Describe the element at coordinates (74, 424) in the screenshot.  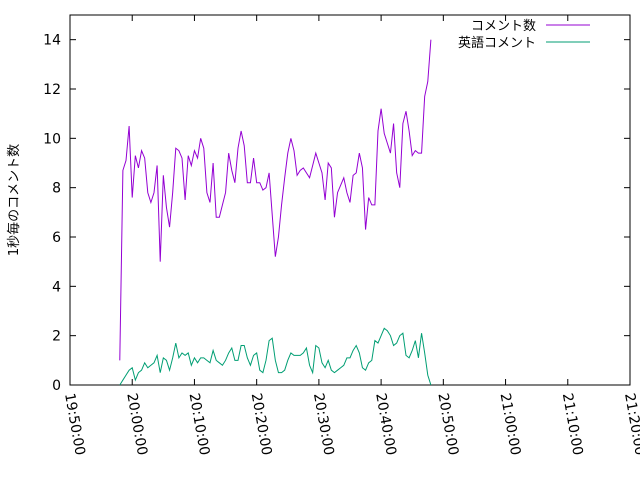
I see `x-tick-label: 19:50:00` at that location.